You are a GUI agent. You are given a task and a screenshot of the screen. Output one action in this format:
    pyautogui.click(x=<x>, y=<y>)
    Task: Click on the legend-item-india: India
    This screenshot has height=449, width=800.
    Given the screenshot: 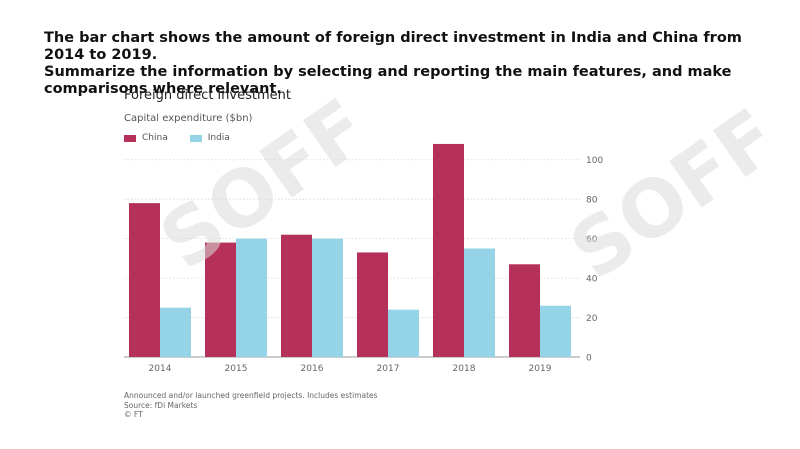 What is the action you would take?
    pyautogui.click(x=209, y=138)
    